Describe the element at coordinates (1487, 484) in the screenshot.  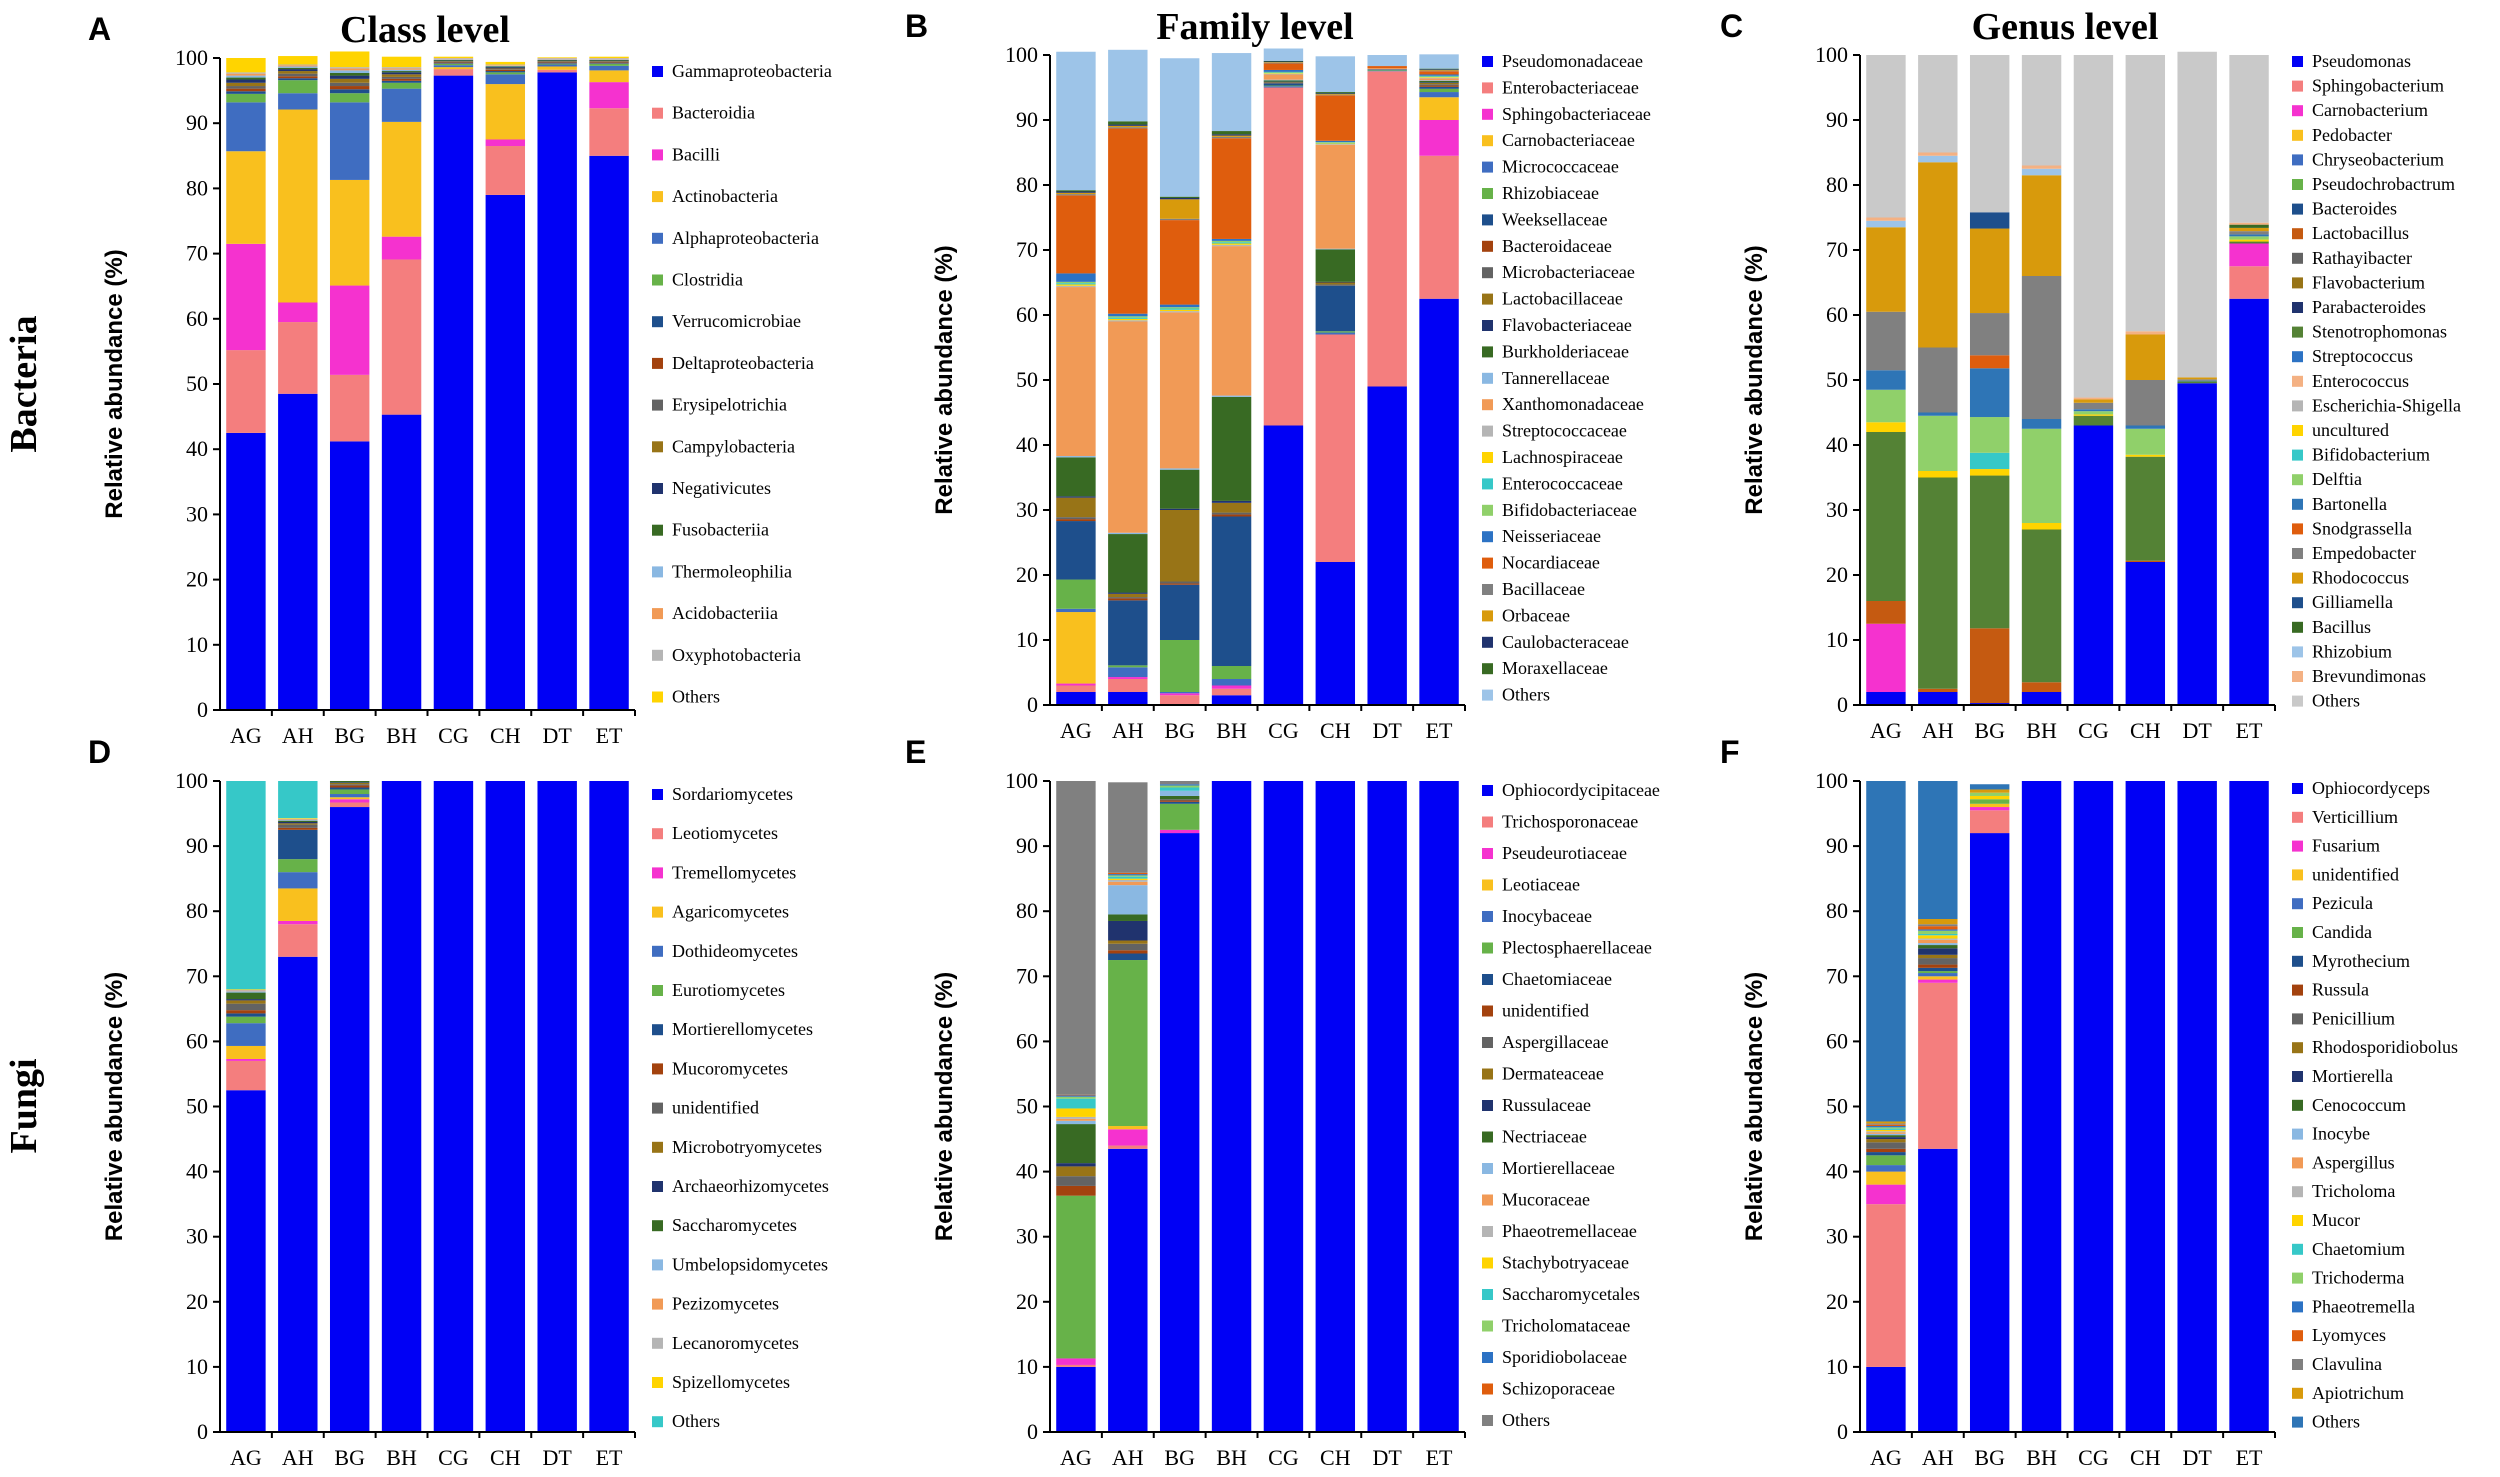
I see `legend-swatch-enterococcaceae` at that location.